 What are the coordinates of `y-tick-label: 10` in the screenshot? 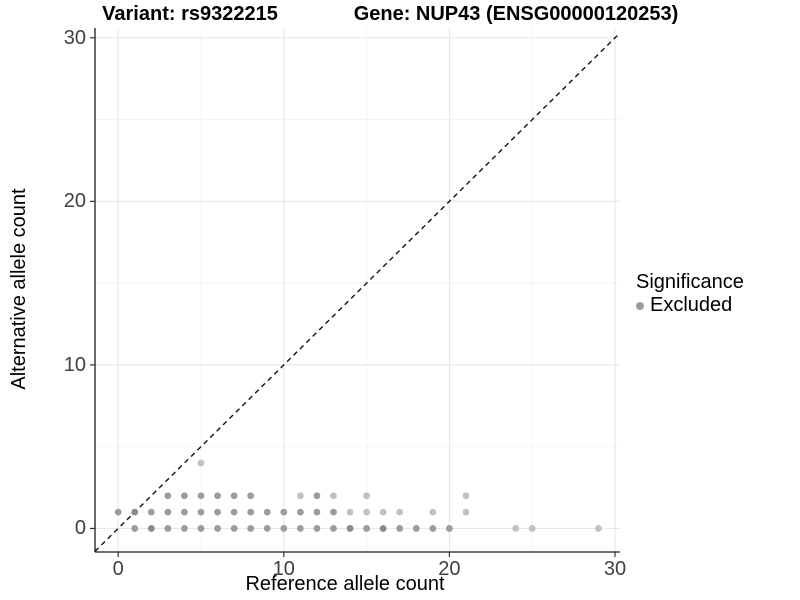 It's located at (74, 364).